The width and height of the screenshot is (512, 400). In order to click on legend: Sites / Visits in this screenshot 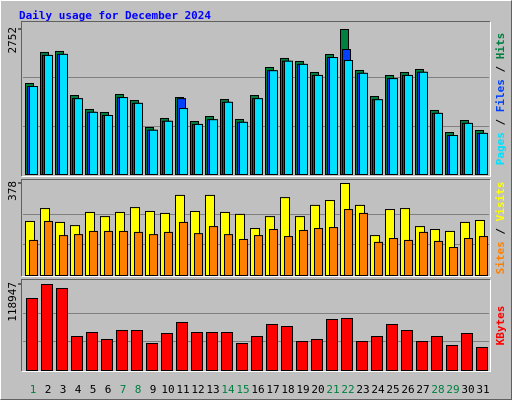, I will do `click(500, 228)`.